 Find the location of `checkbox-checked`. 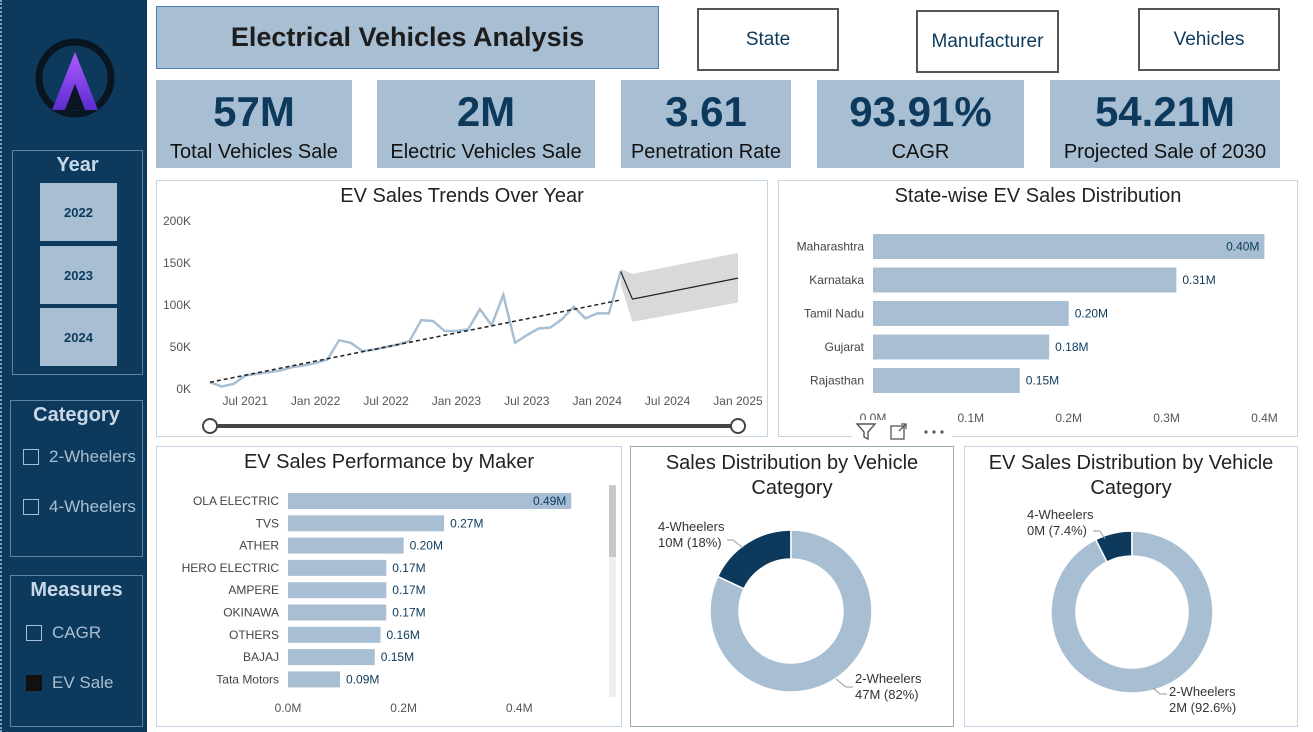

checkbox-checked is located at coordinates (34, 683).